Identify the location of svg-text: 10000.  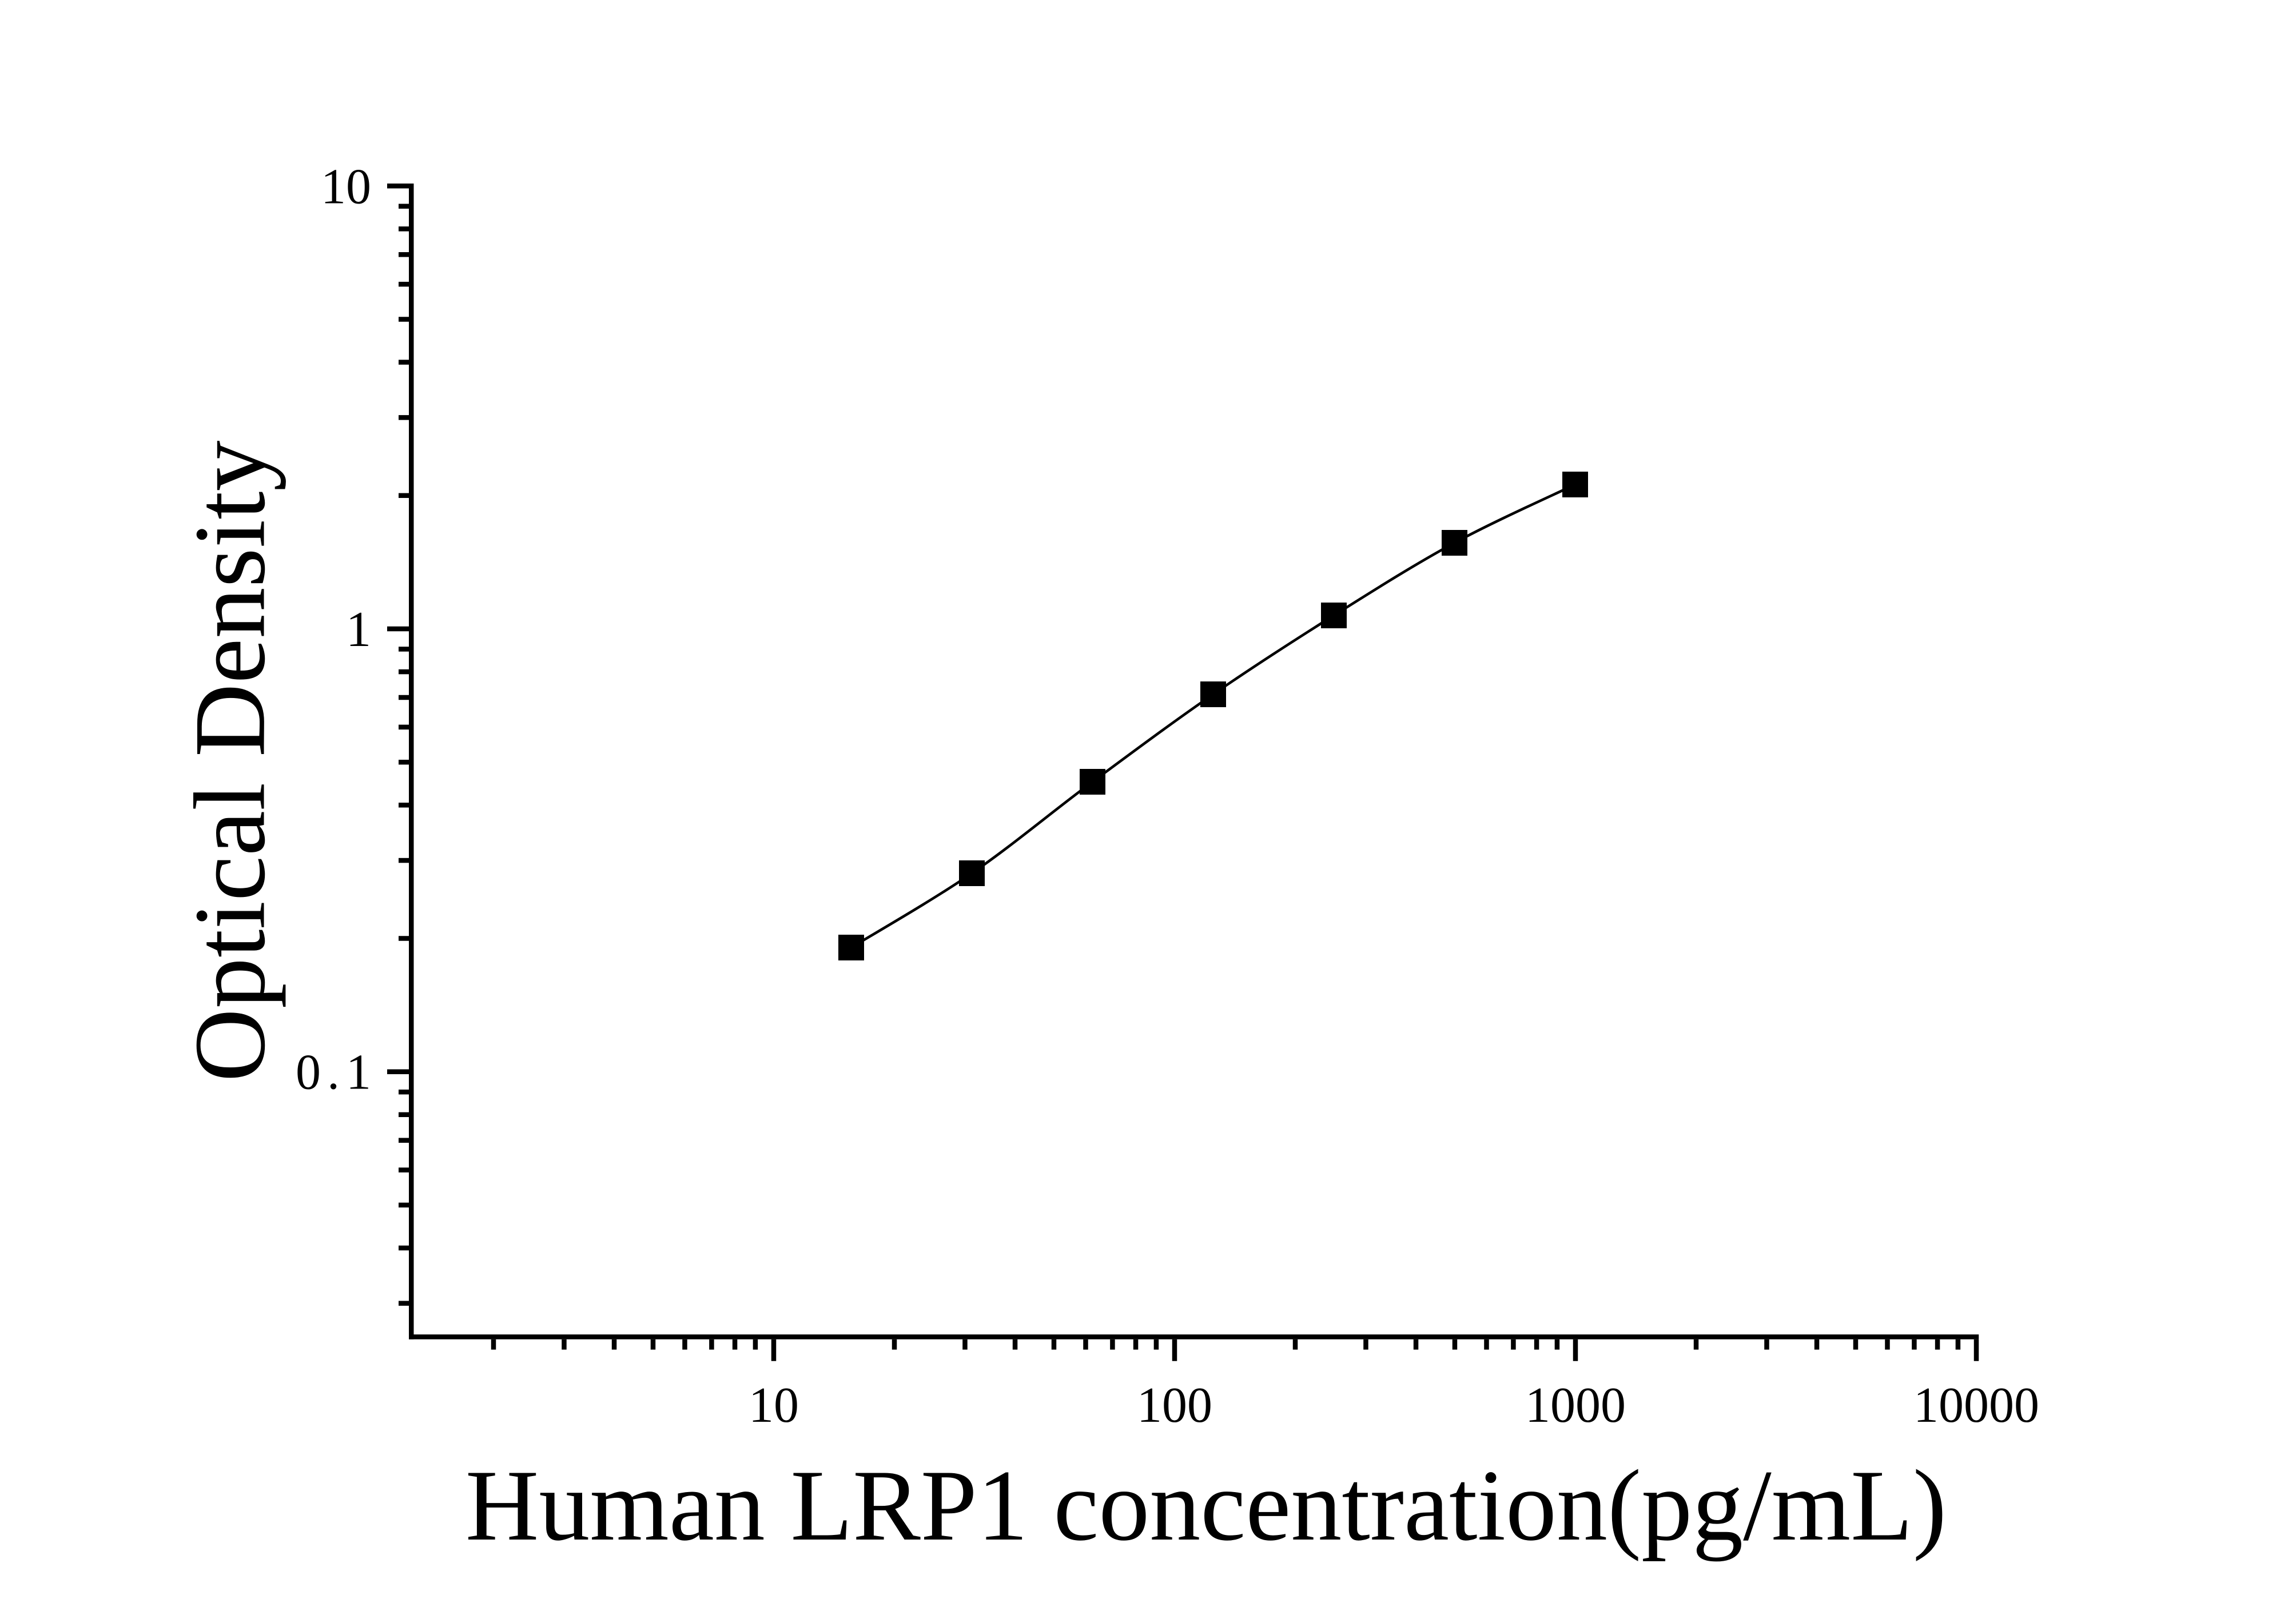
(1976, 1405).